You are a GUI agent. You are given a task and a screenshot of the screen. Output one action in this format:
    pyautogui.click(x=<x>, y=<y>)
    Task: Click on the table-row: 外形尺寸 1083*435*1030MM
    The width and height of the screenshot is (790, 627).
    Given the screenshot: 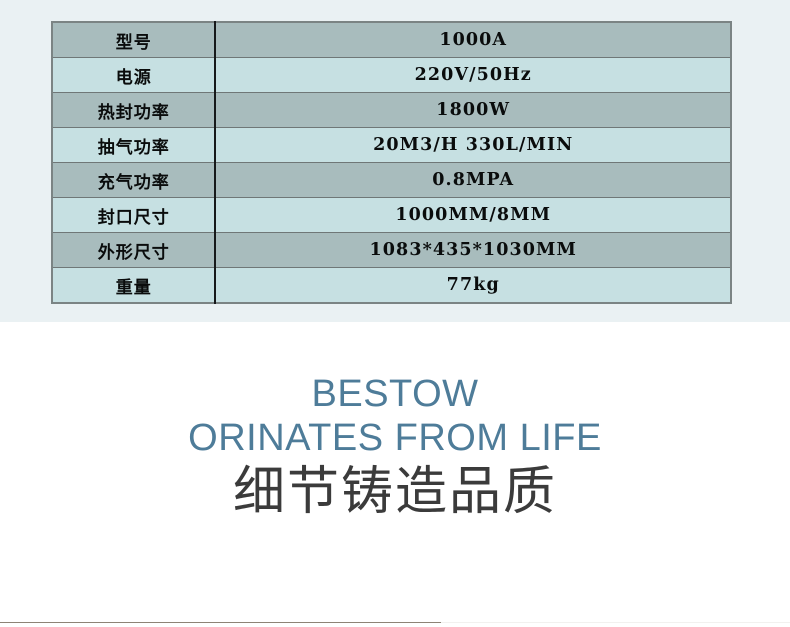 What is the action you would take?
    pyautogui.click(x=391, y=250)
    